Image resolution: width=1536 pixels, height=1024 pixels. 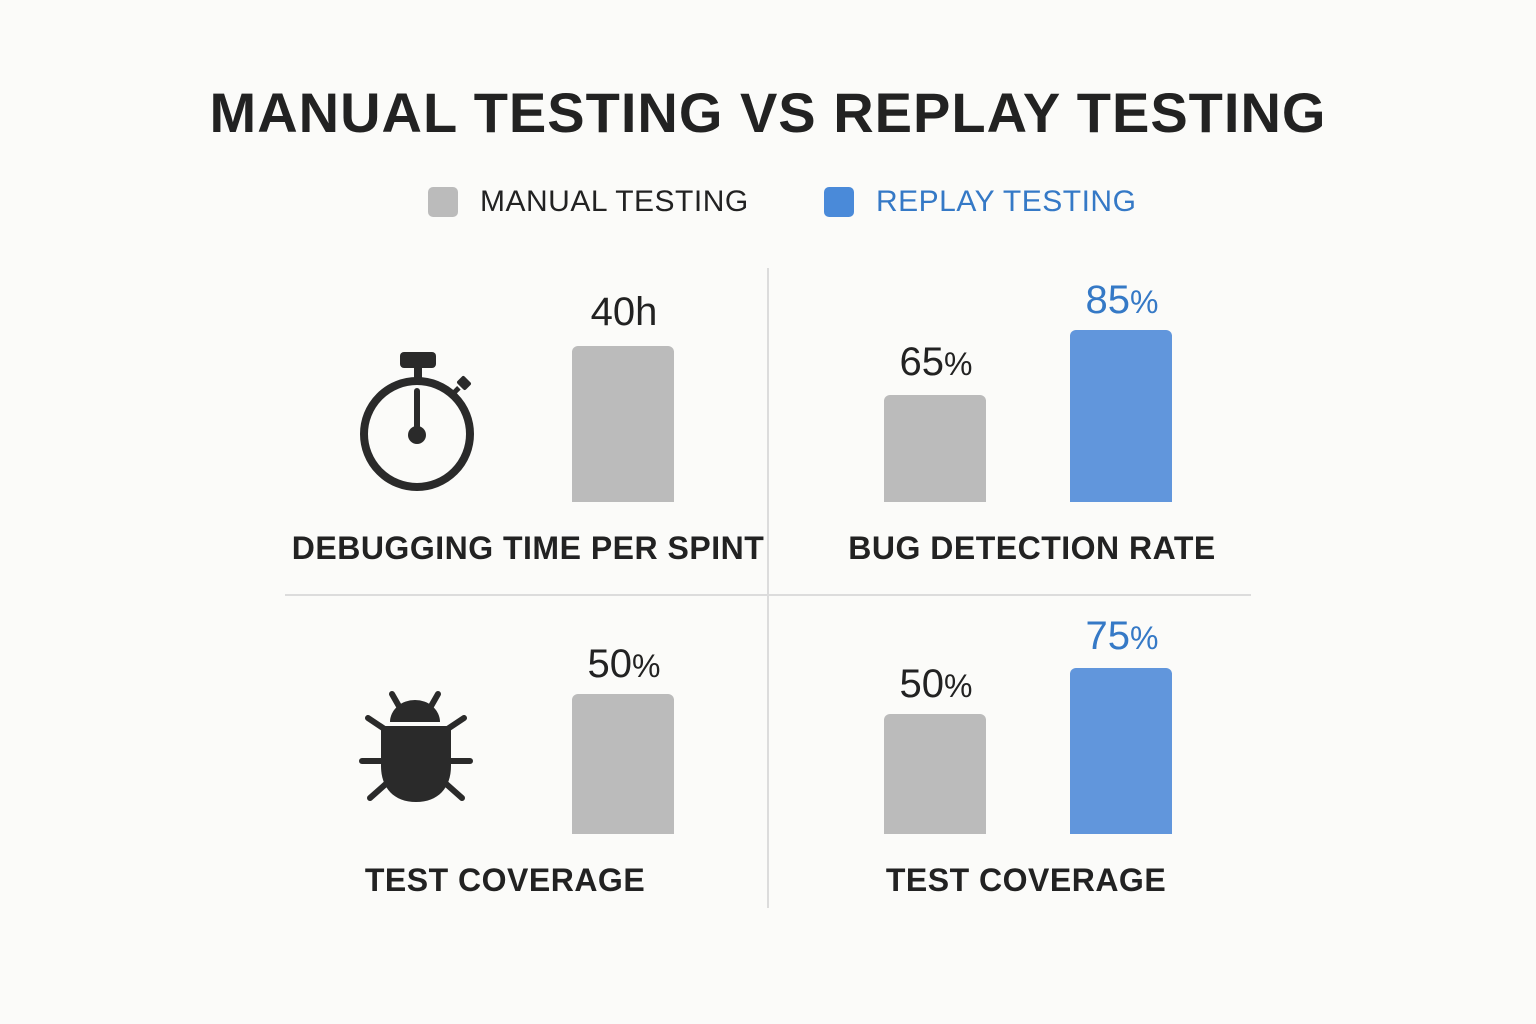 I want to click on value-label-manual: 40h, so click(x=624, y=312).